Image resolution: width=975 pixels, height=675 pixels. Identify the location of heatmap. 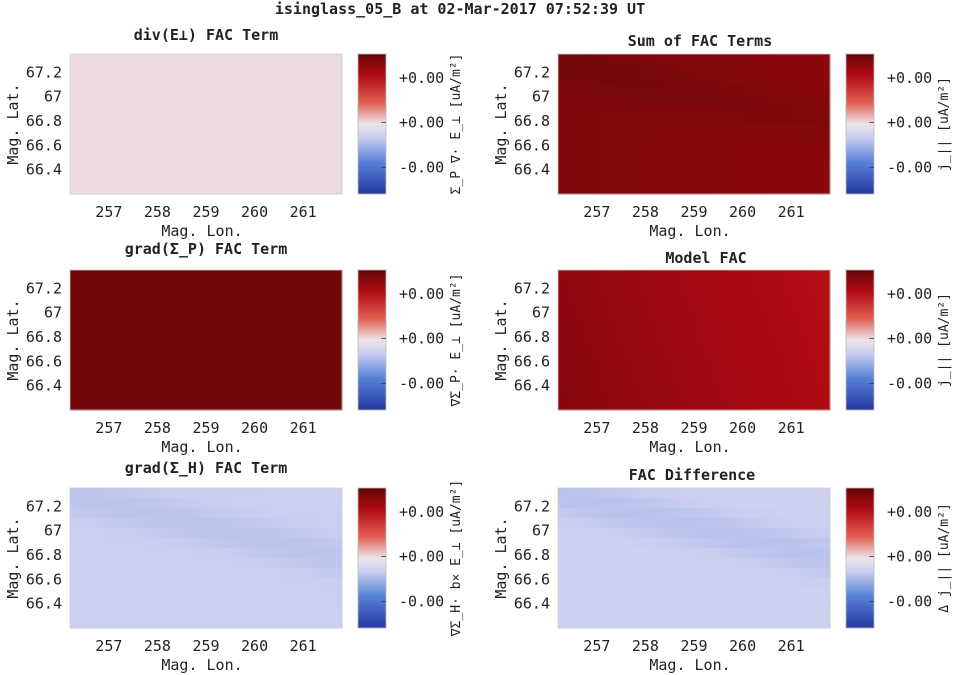
(206, 340).